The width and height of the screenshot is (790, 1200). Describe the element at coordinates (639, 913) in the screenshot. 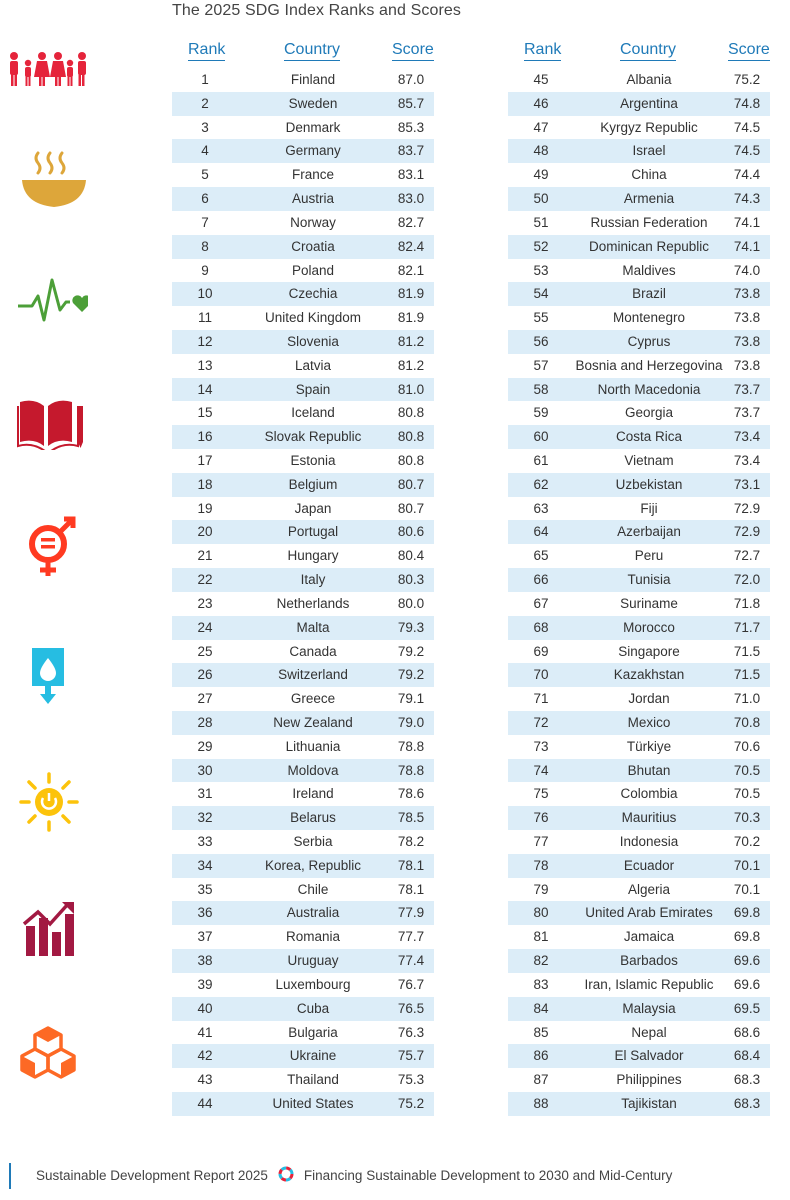

I see `table-row: 80 United Arab Emirates 69.8` at that location.